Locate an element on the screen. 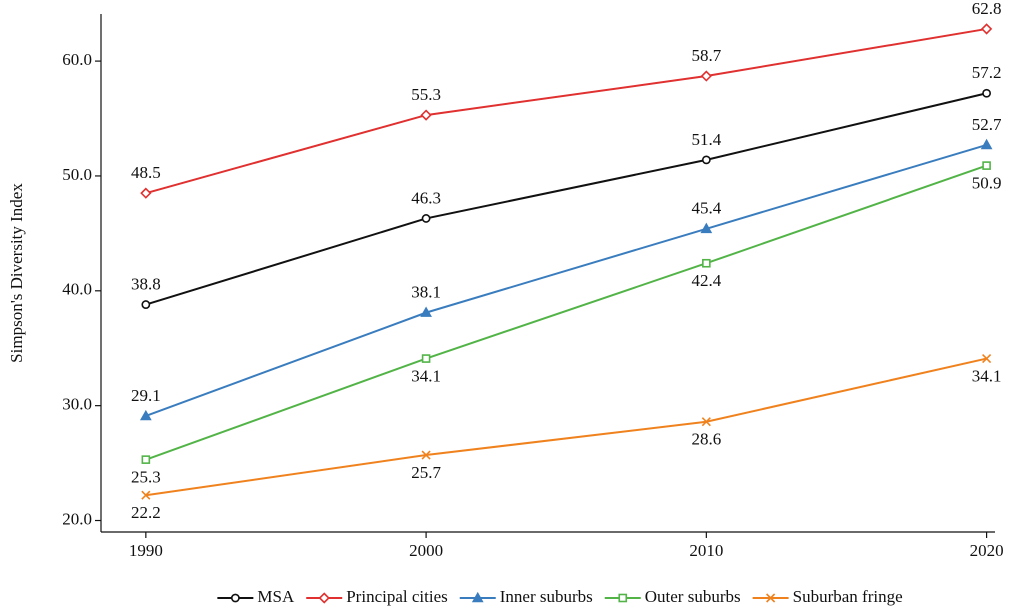  data-label: 45.4 is located at coordinates (706, 208).